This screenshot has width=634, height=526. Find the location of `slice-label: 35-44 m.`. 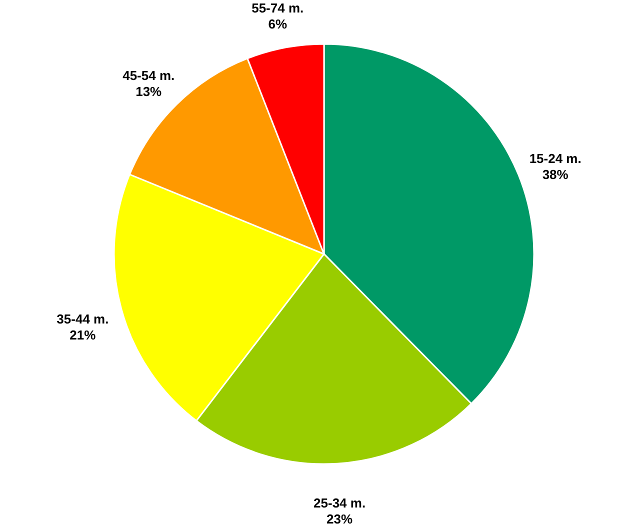

slice-label: 35-44 m. is located at coordinates (82, 318).